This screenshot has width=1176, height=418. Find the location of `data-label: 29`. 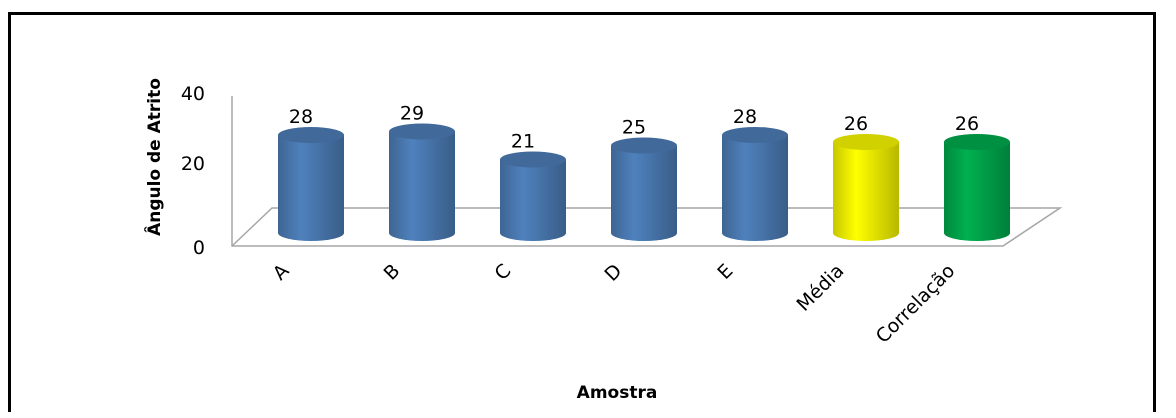

data-label: 29 is located at coordinates (412, 114).